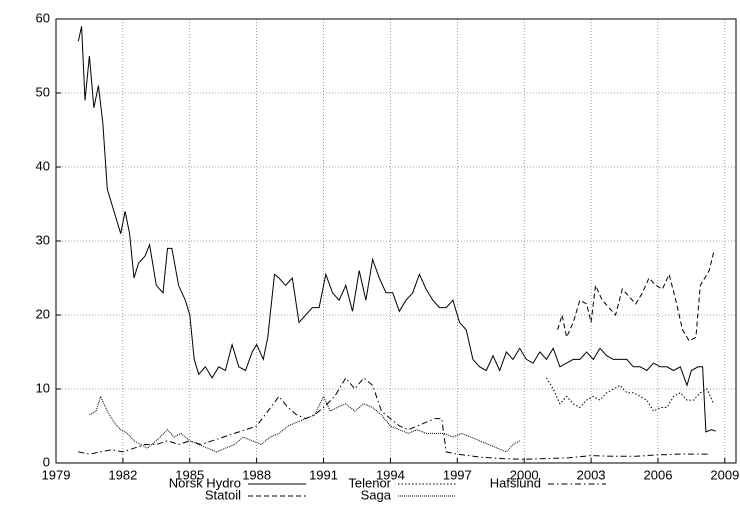 The image size is (740, 532). Describe the element at coordinates (256, 474) in the screenshot. I see `x-tick-label: 1988` at that location.